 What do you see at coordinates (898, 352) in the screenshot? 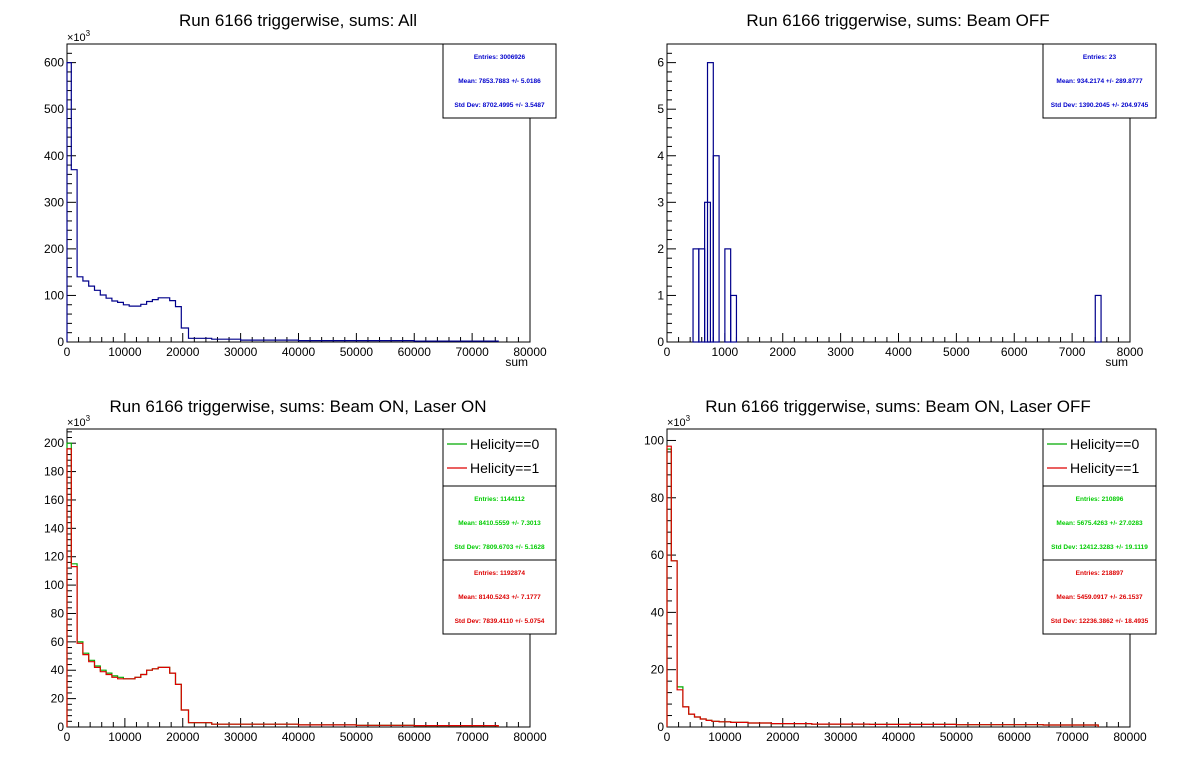
I see `x-tick-label: 4000` at bounding box center [898, 352].